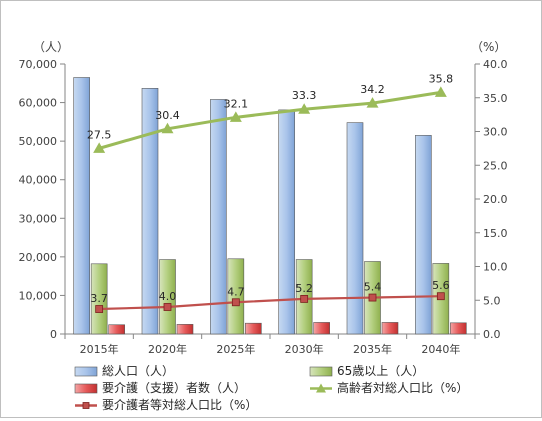 The width and height of the screenshot is (542, 421). I want to click on data-label-1-0: 3.7, so click(99, 298).